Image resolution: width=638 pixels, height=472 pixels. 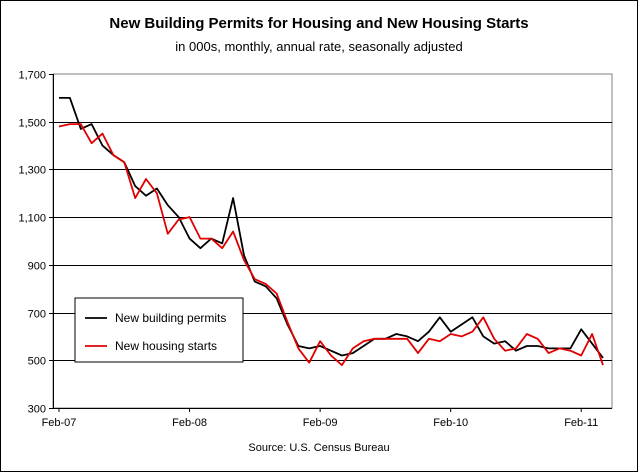 I want to click on y-tick-label: 1,100, so click(x=32, y=219).